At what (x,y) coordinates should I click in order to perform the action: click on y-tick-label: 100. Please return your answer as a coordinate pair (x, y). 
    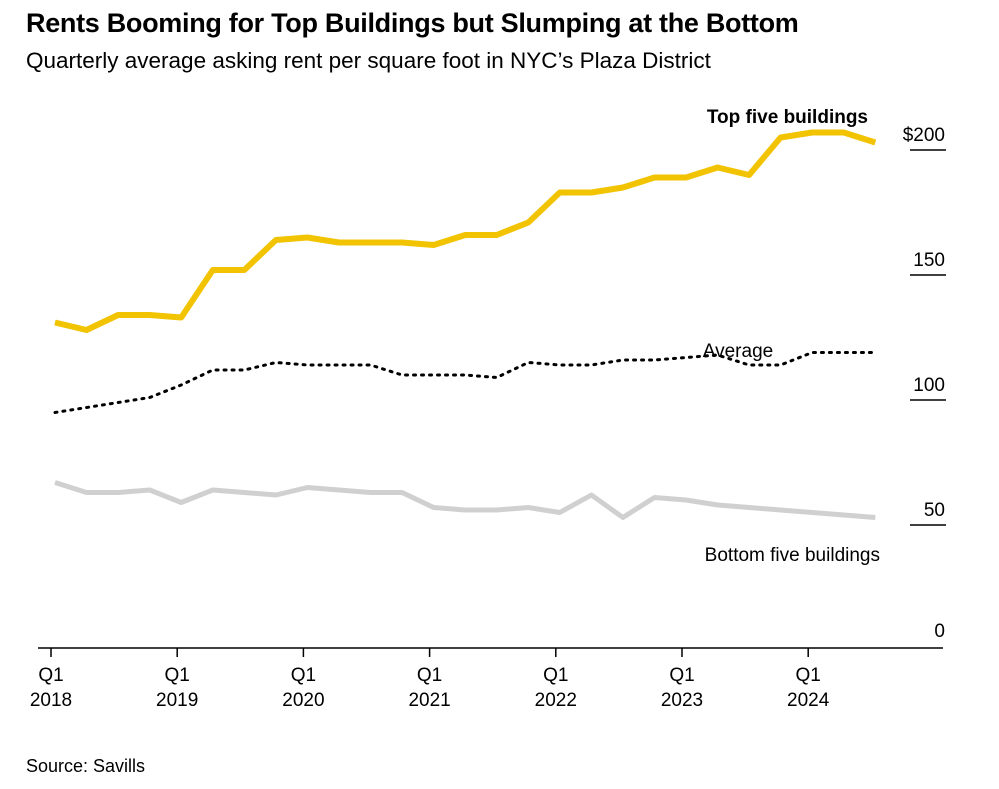
    Looking at the image, I should click on (929, 385).